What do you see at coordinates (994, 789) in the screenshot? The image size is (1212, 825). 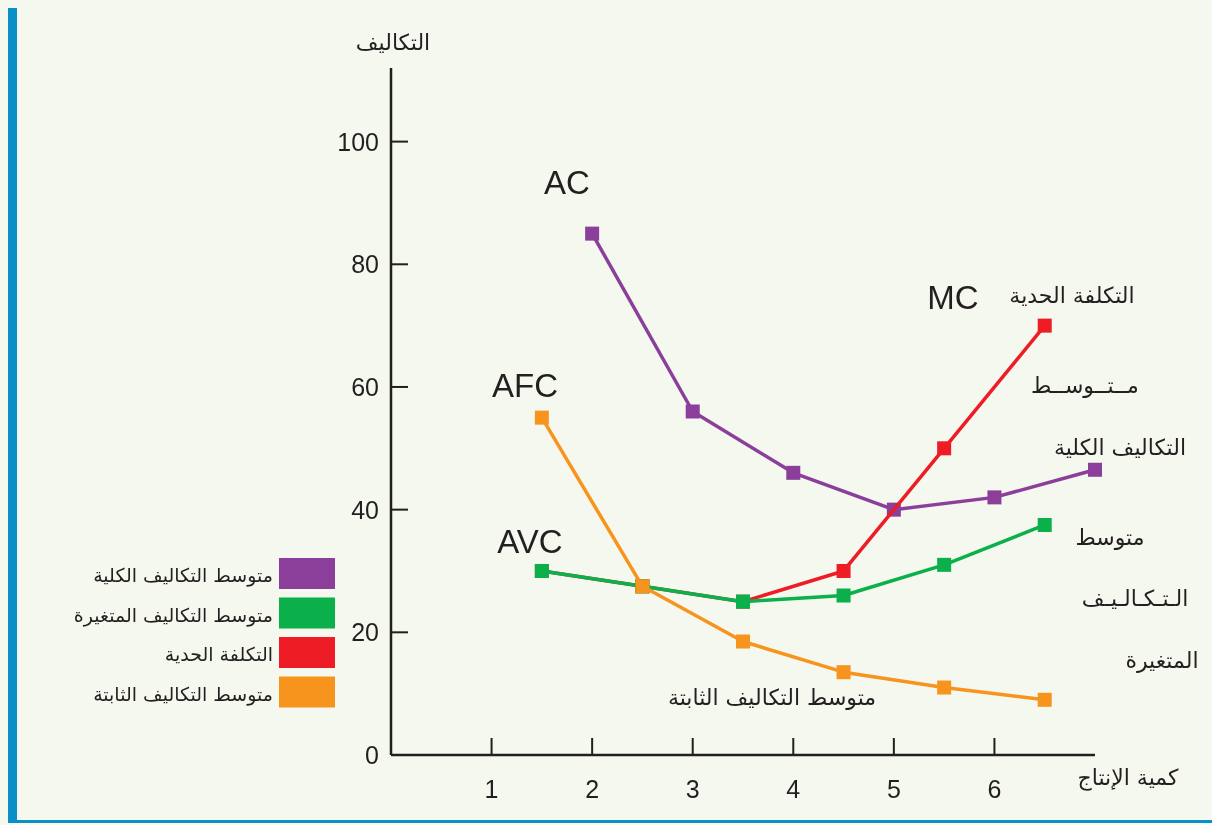 I see `x-tick-label: 6` at bounding box center [994, 789].